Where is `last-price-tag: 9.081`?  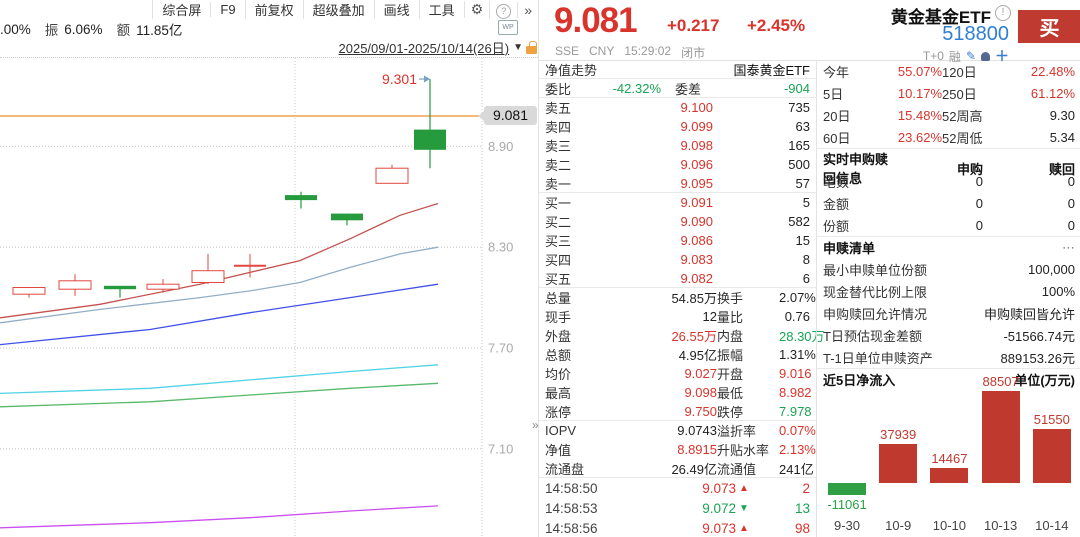 last-price-tag: 9.081 is located at coordinates (507, 115).